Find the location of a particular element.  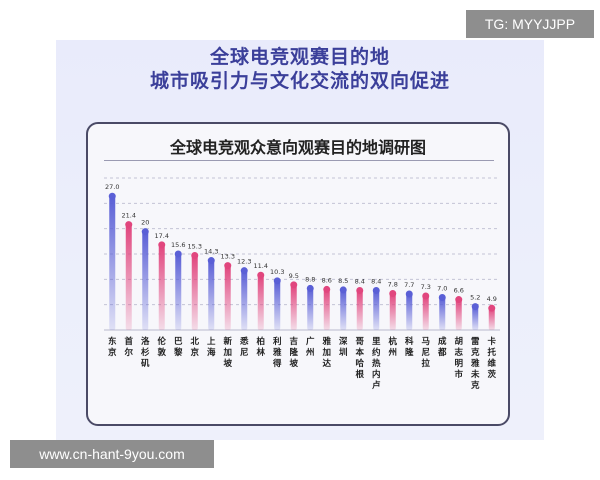

headline-line-1: 全球电竞观赛目的地 is located at coordinates (299, 57).